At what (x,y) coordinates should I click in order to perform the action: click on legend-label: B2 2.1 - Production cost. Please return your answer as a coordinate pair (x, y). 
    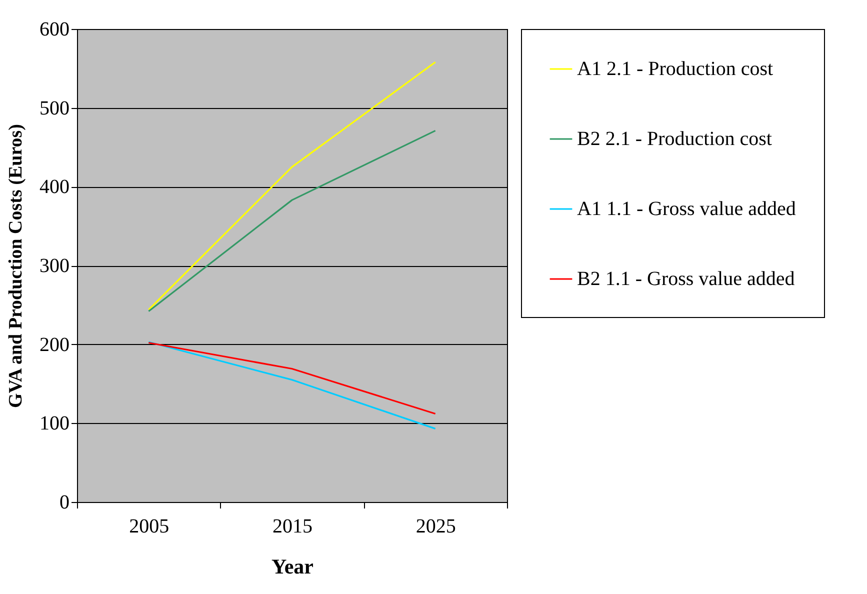
    Looking at the image, I should click on (674, 139).